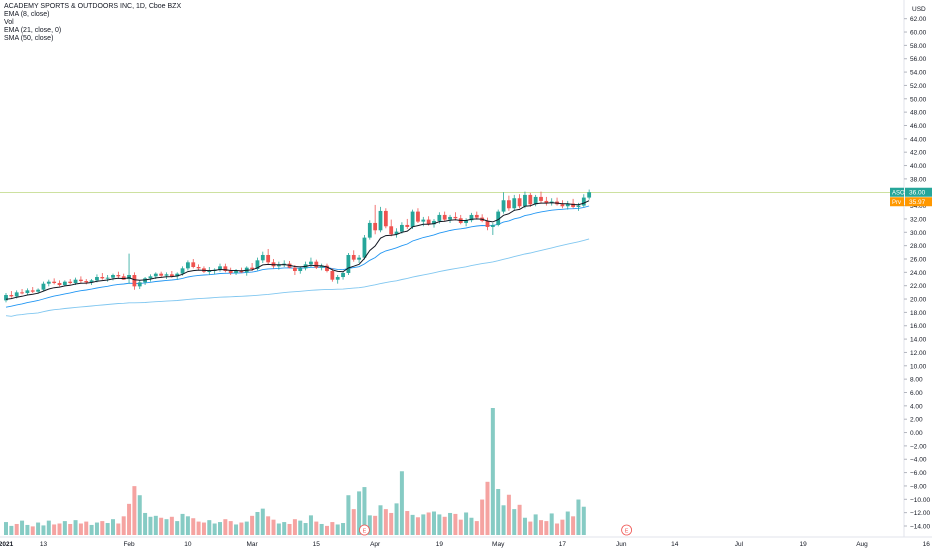 Image resolution: width=932 pixels, height=555 pixels. Describe the element at coordinates (918, 99) in the screenshot. I see `y-tick-label: 50.00` at that location.